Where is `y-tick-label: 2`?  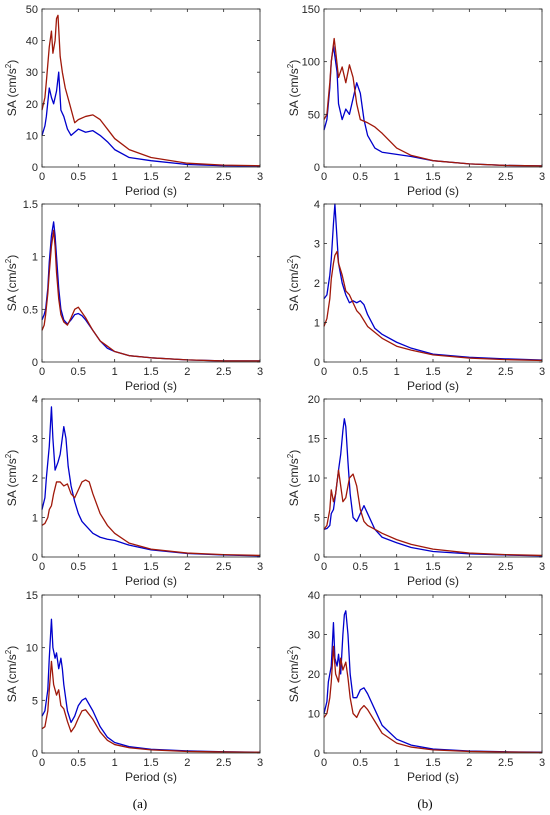
y-tick-label: 2 is located at coordinates (317, 284).